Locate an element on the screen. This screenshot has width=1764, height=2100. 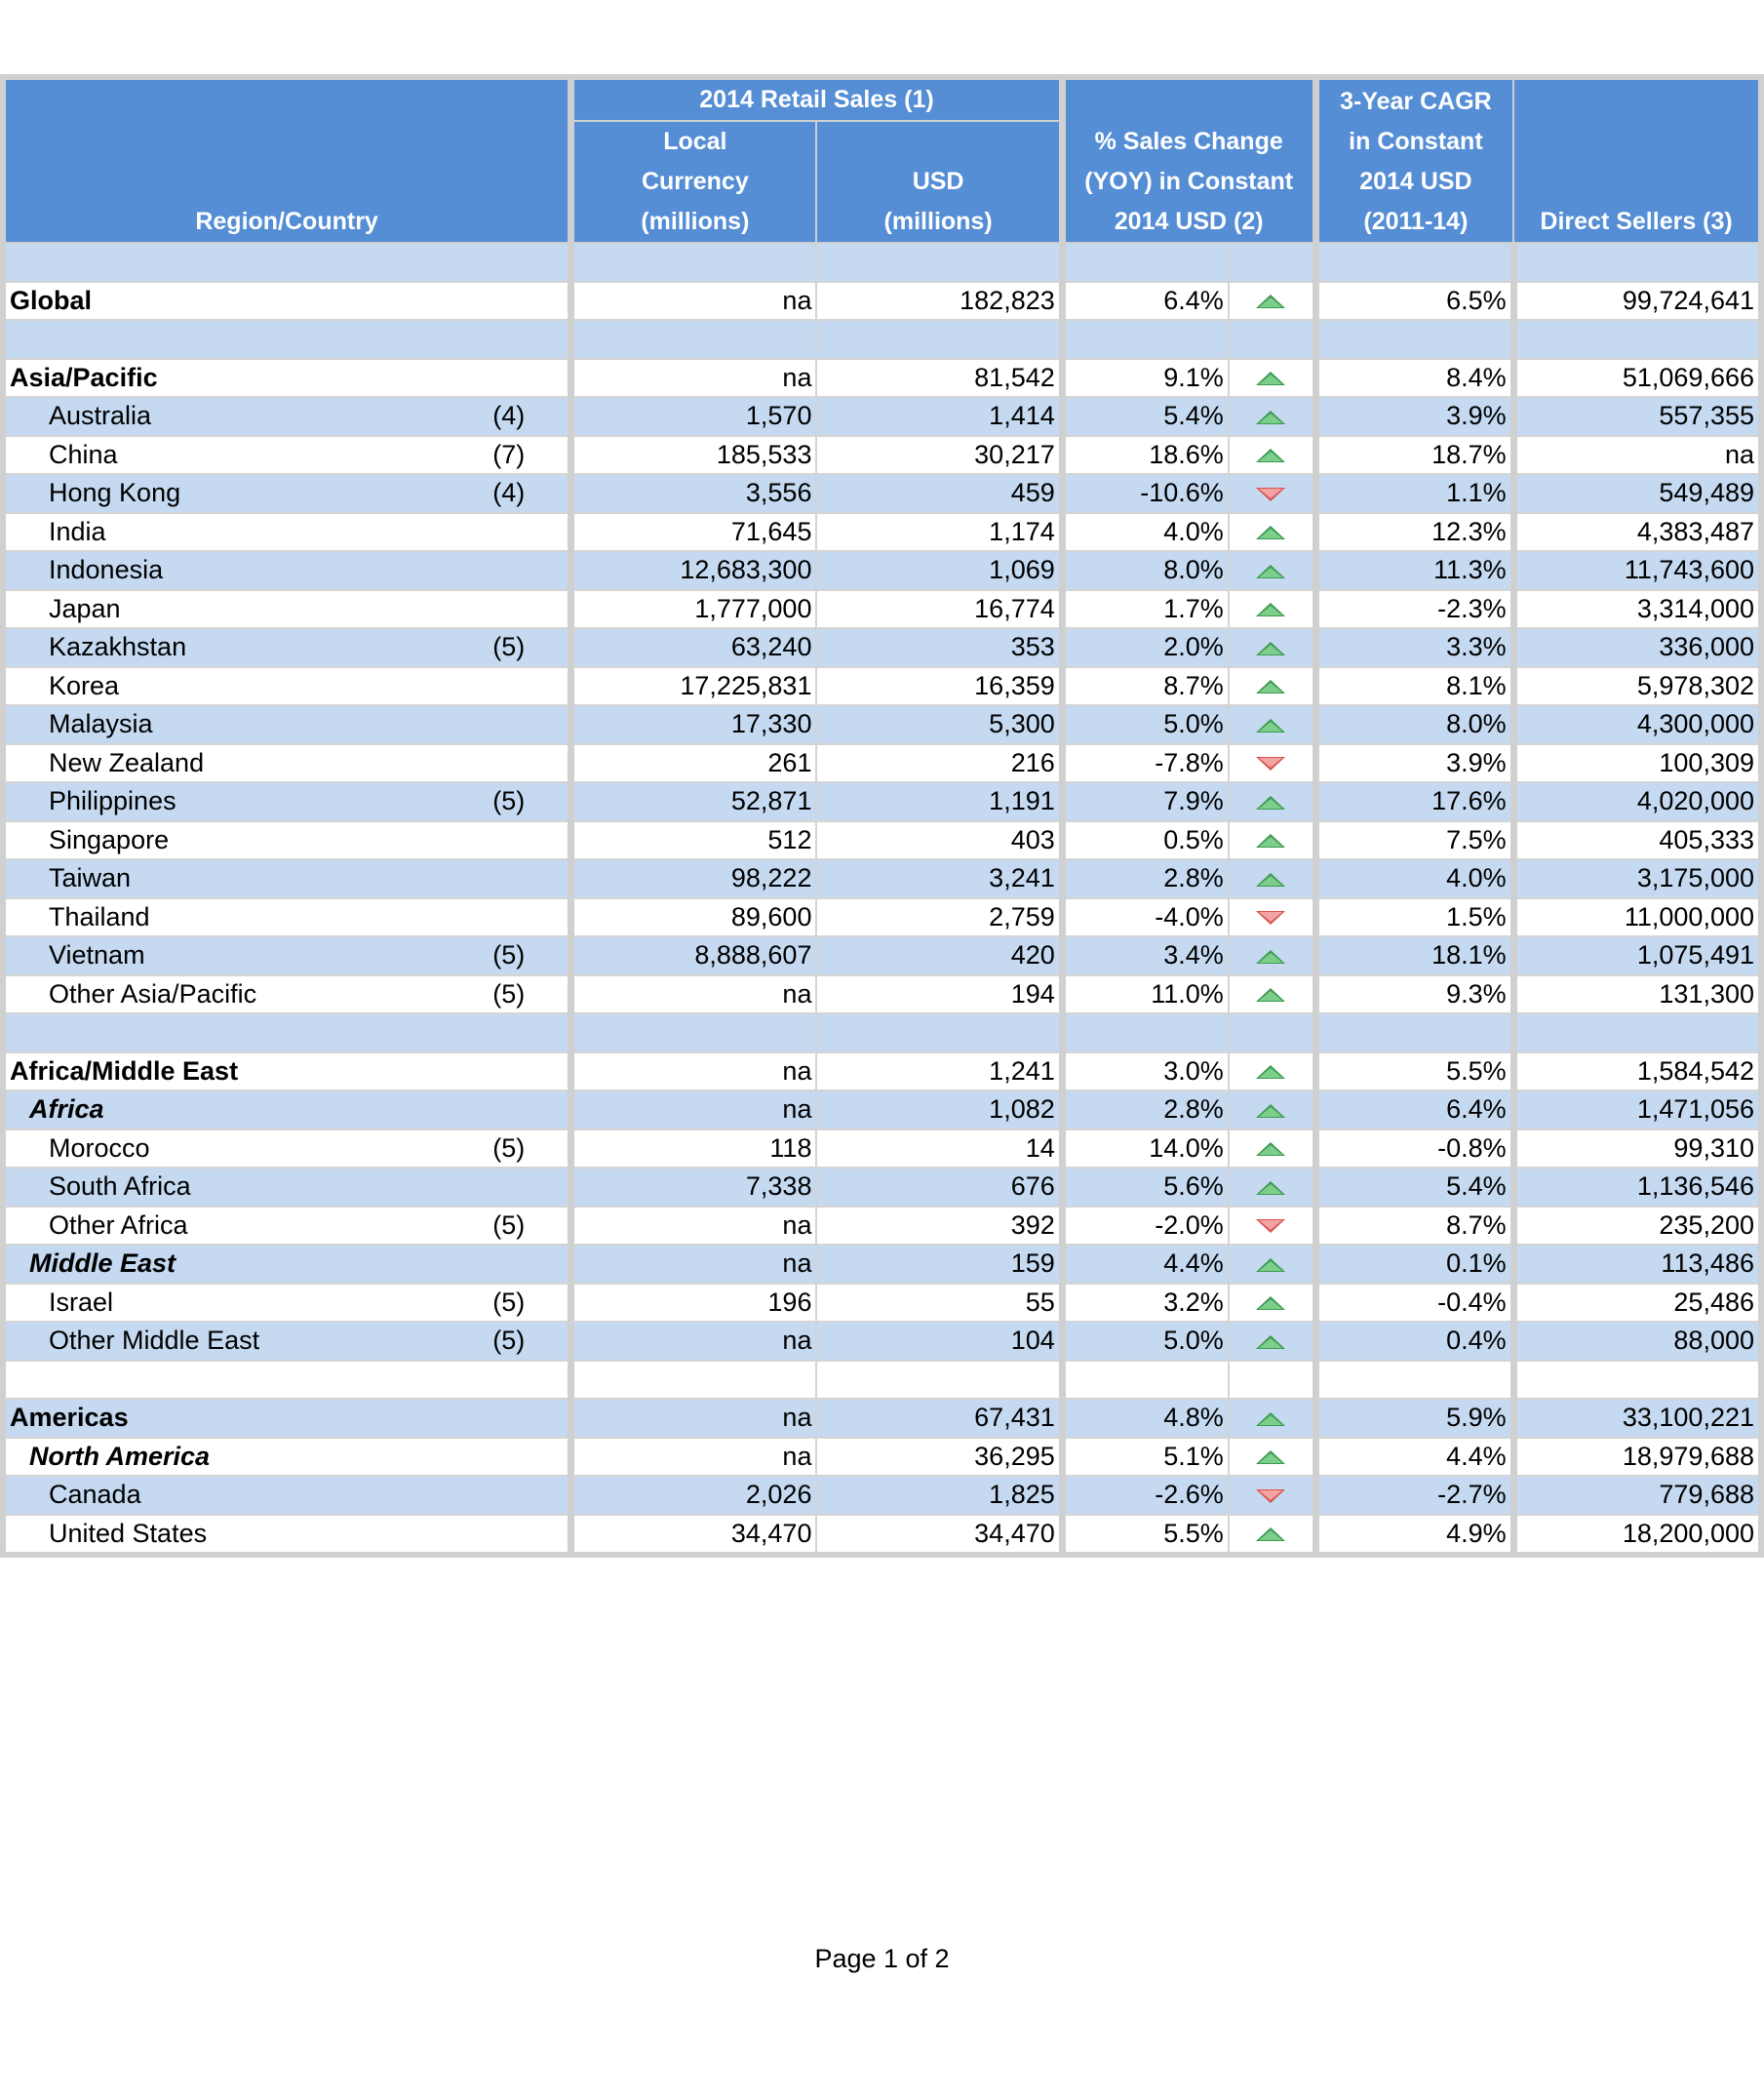
footnote-ref: (5) is located at coordinates (509, 1148).